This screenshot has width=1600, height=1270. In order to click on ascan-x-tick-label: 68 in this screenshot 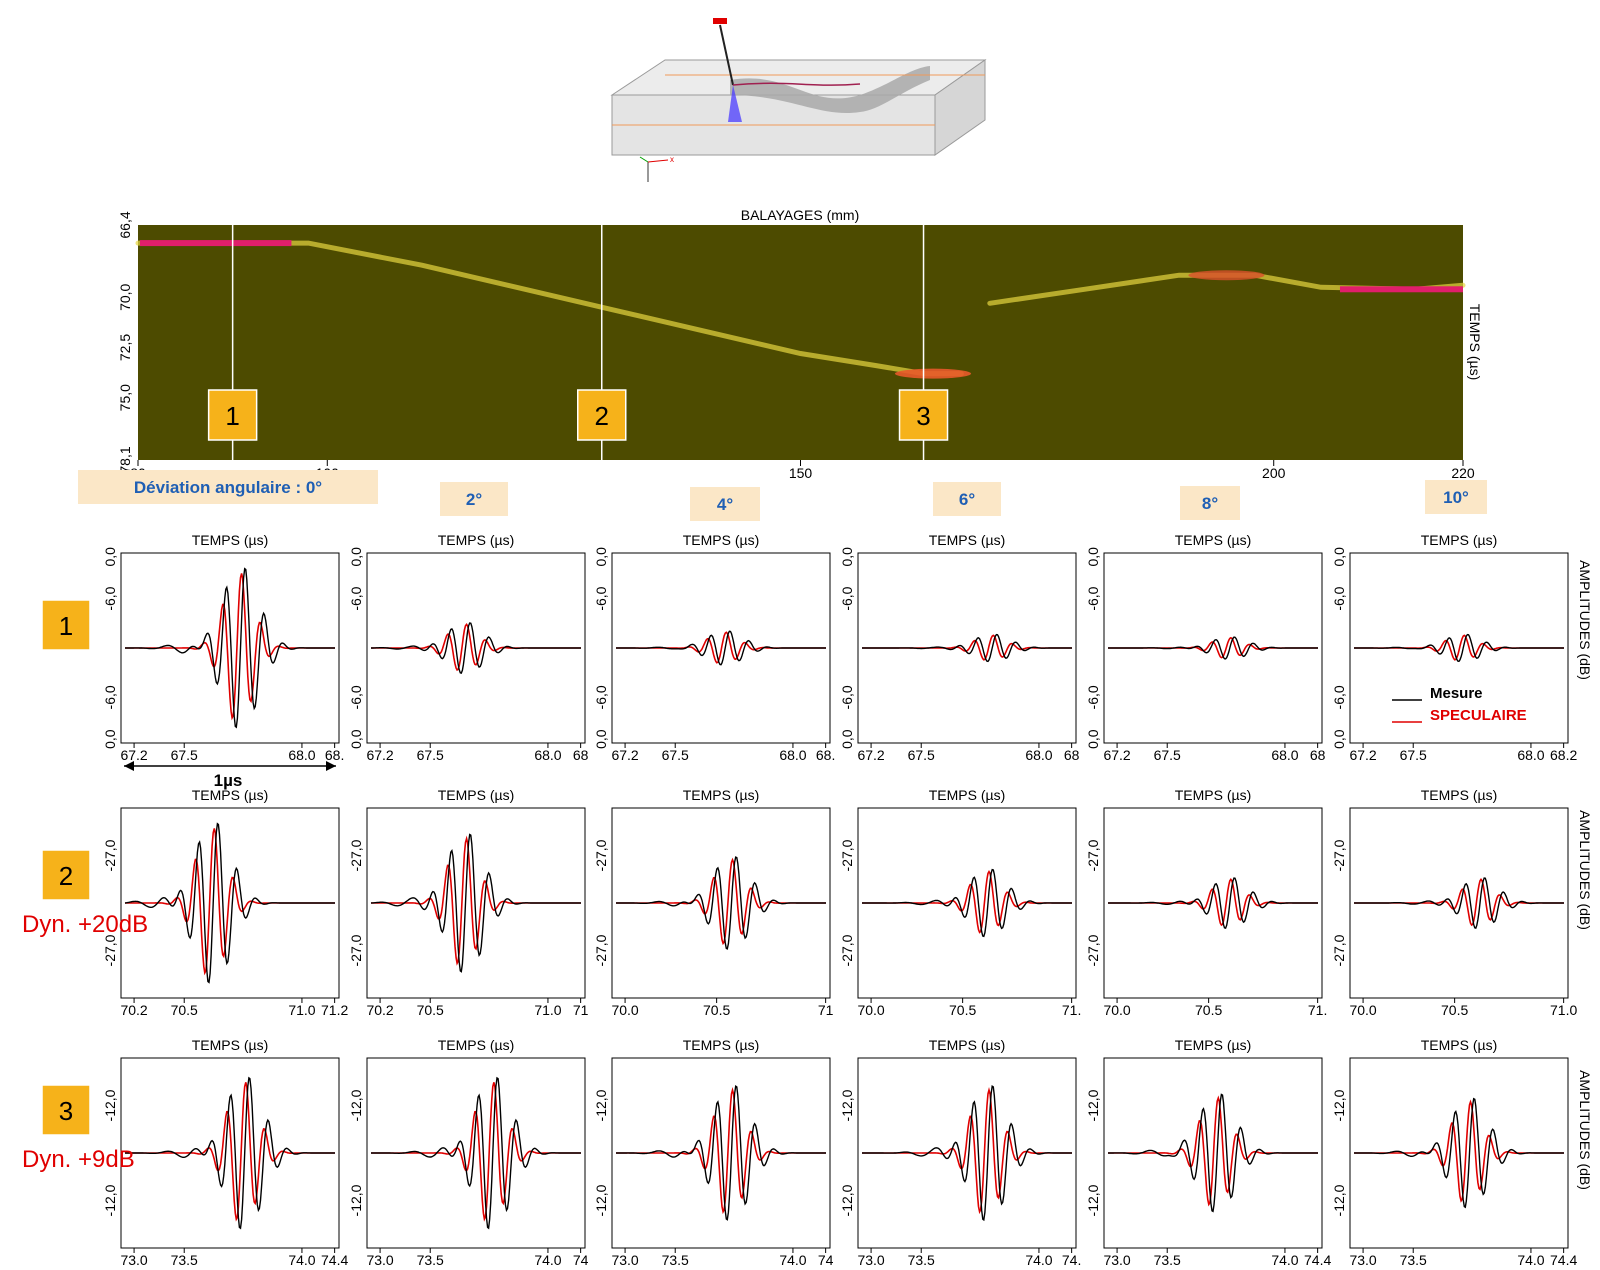, I will do `click(1072, 755)`.